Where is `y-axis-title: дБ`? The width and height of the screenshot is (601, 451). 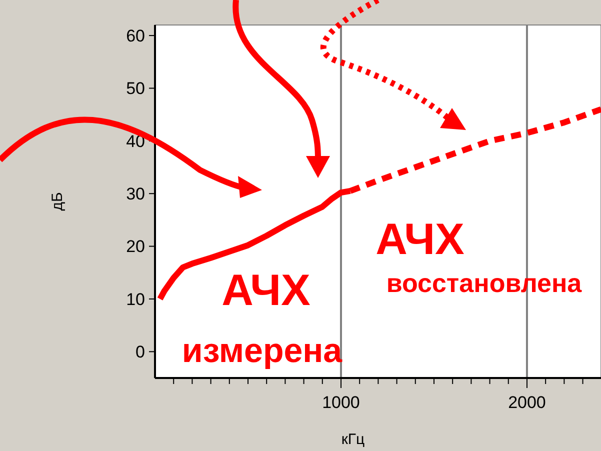
y-axis-title: дБ is located at coordinates (57, 201).